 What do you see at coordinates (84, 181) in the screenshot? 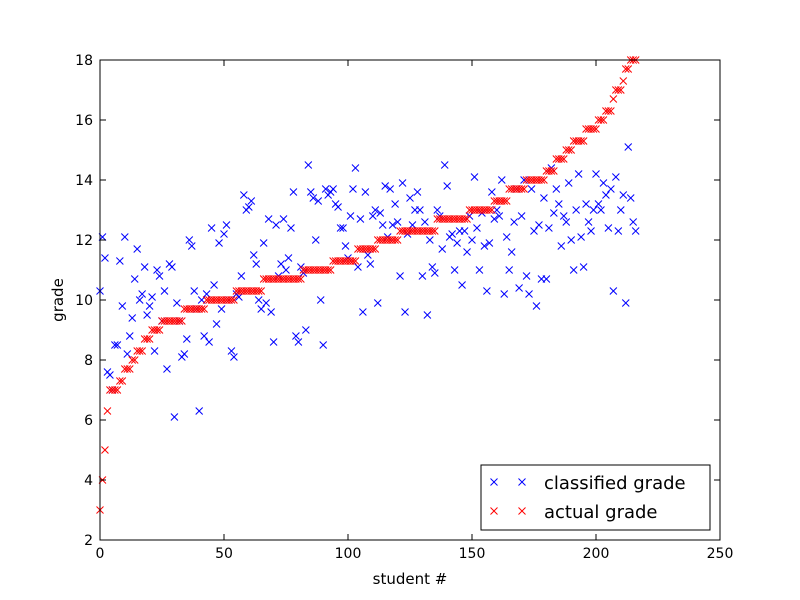
I see `y-tick-label: 14` at bounding box center [84, 181].